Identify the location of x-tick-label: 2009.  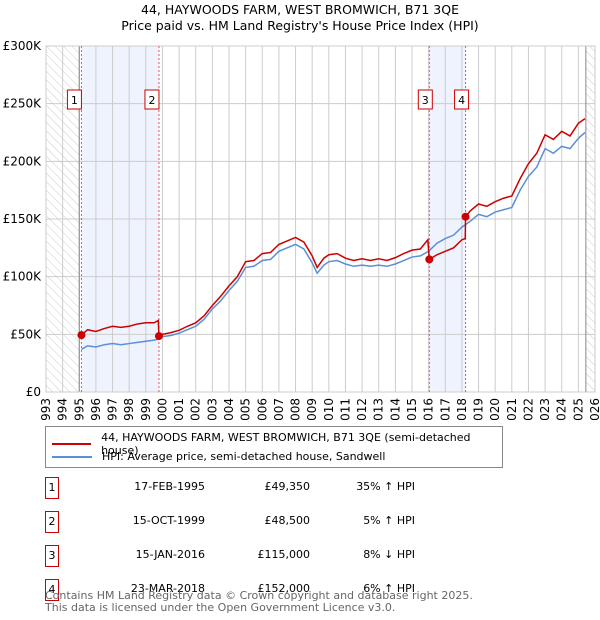
(312, 409).